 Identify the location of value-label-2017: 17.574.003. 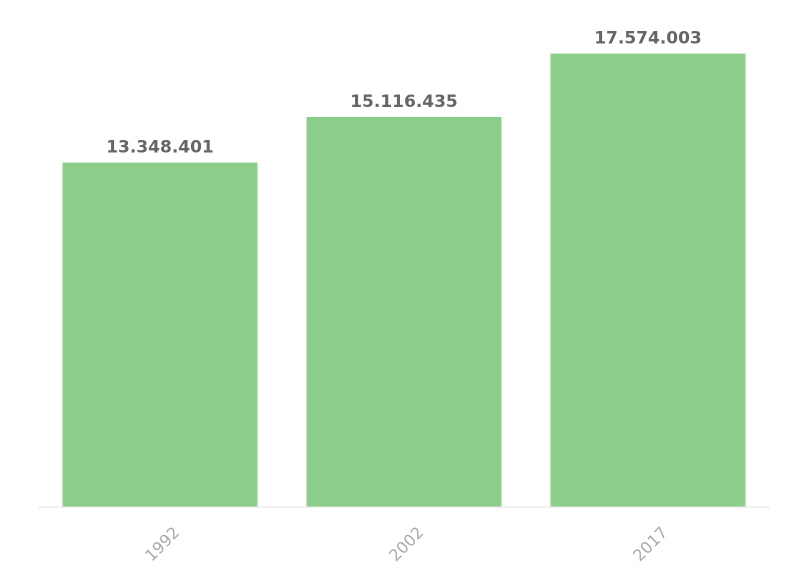
(648, 39).